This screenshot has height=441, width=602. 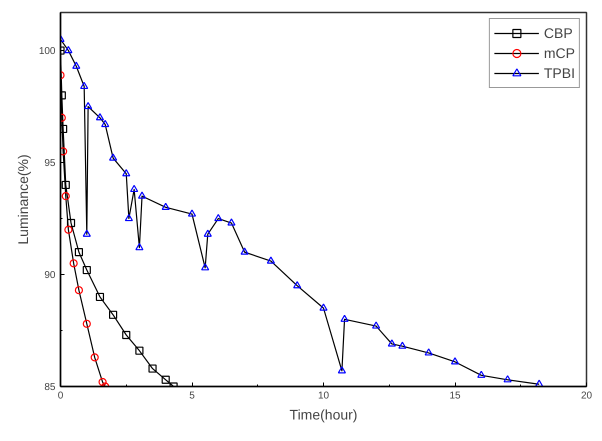 I want to click on x-axis-title: Time(hour), so click(x=324, y=414).